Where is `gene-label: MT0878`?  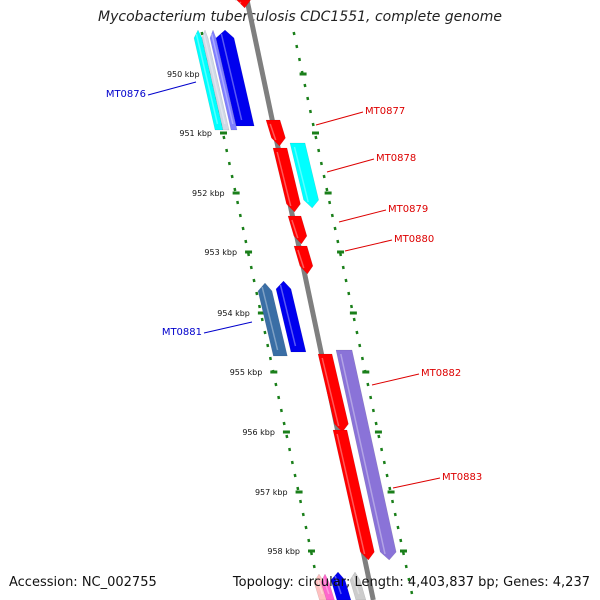 gene-label: MT0878 is located at coordinates (396, 158).